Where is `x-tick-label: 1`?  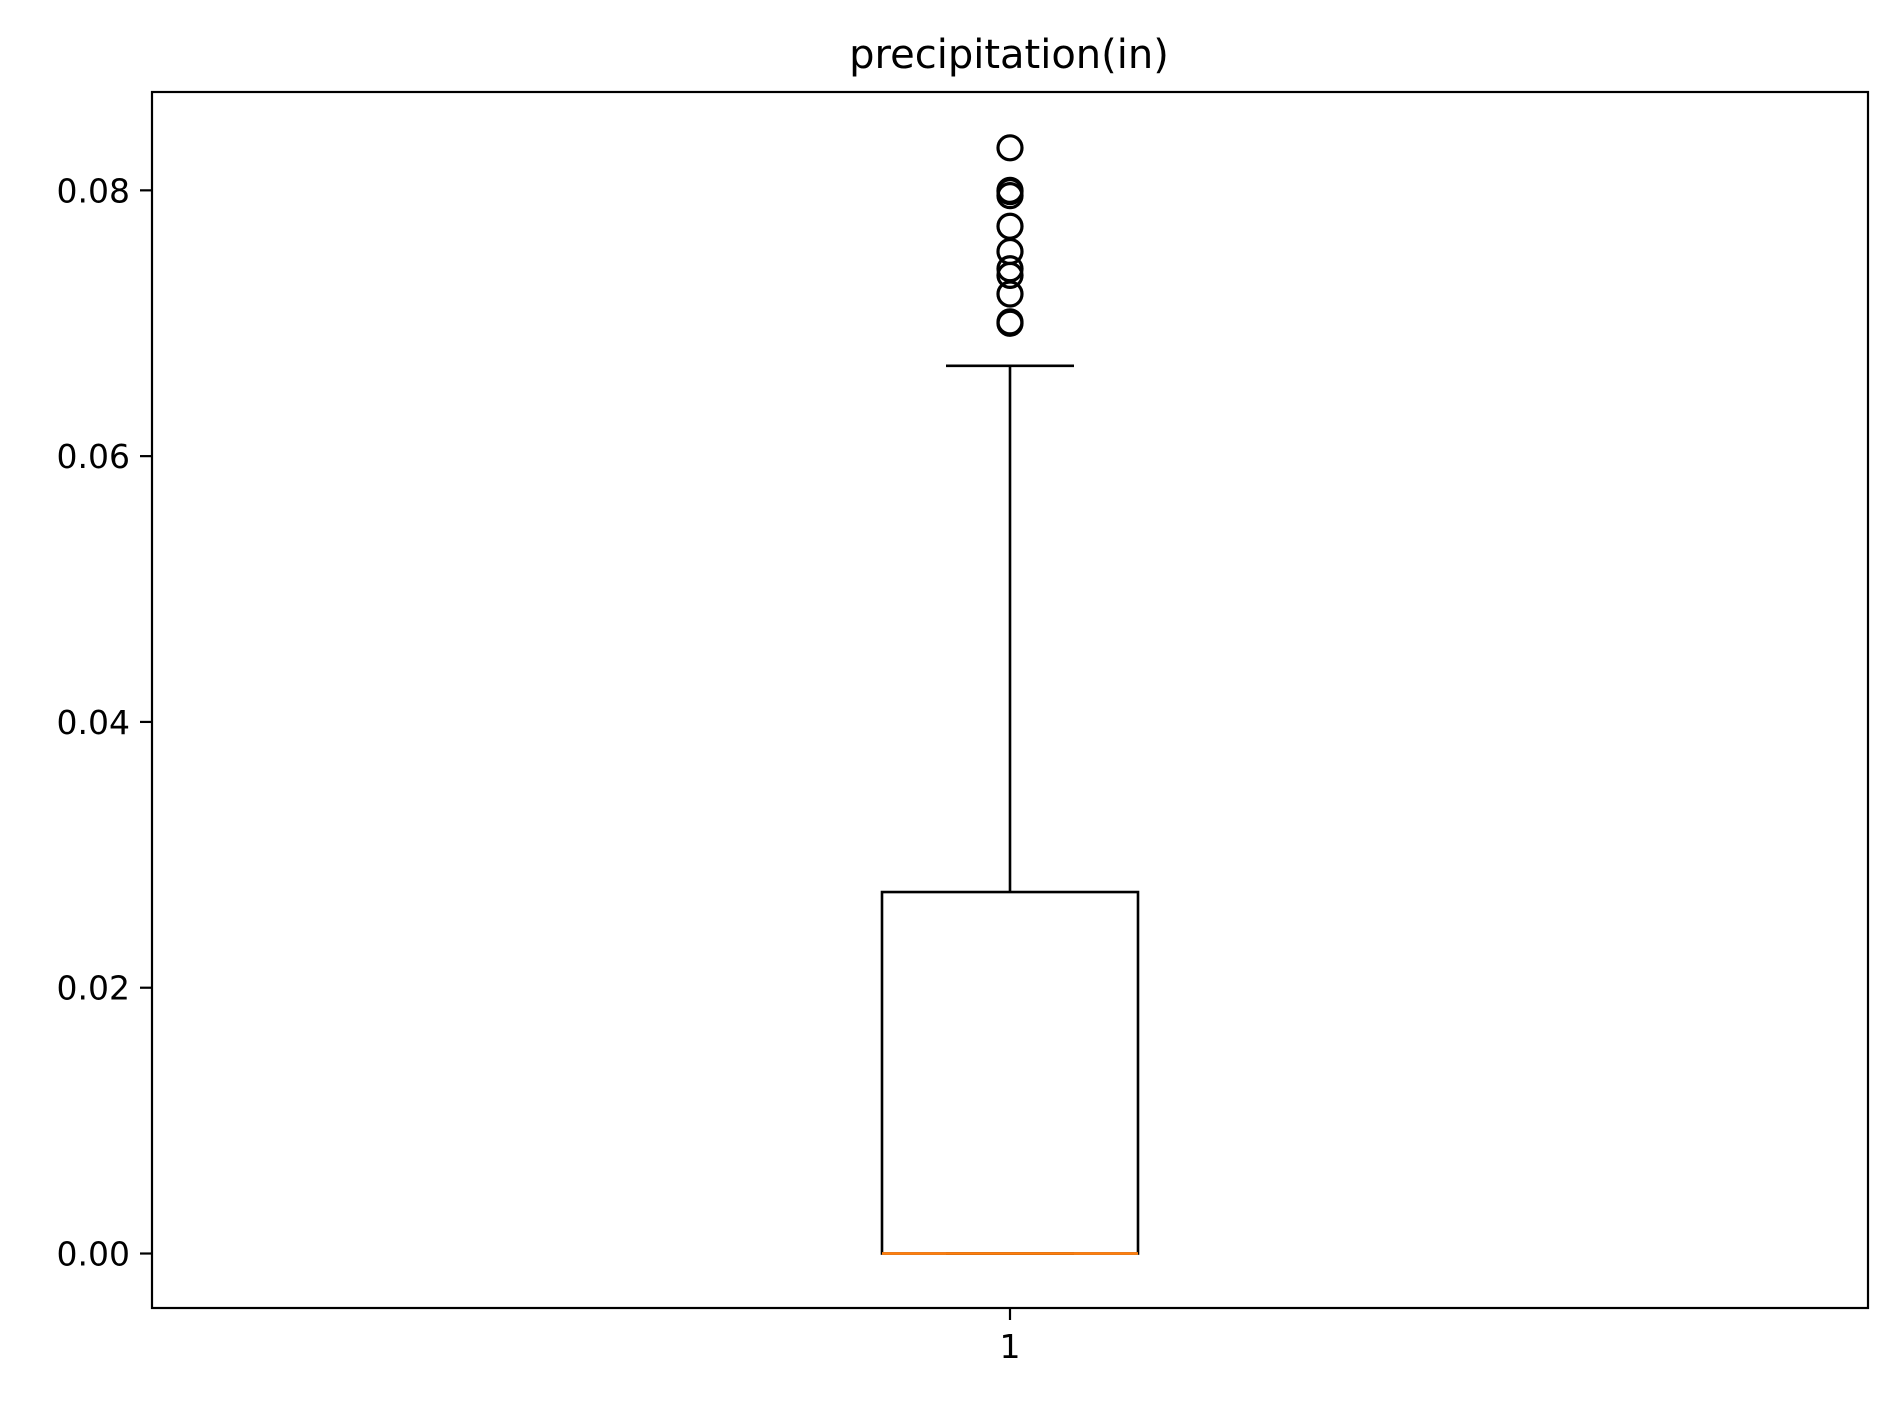
x-tick-label: 1 is located at coordinates (1010, 1346).